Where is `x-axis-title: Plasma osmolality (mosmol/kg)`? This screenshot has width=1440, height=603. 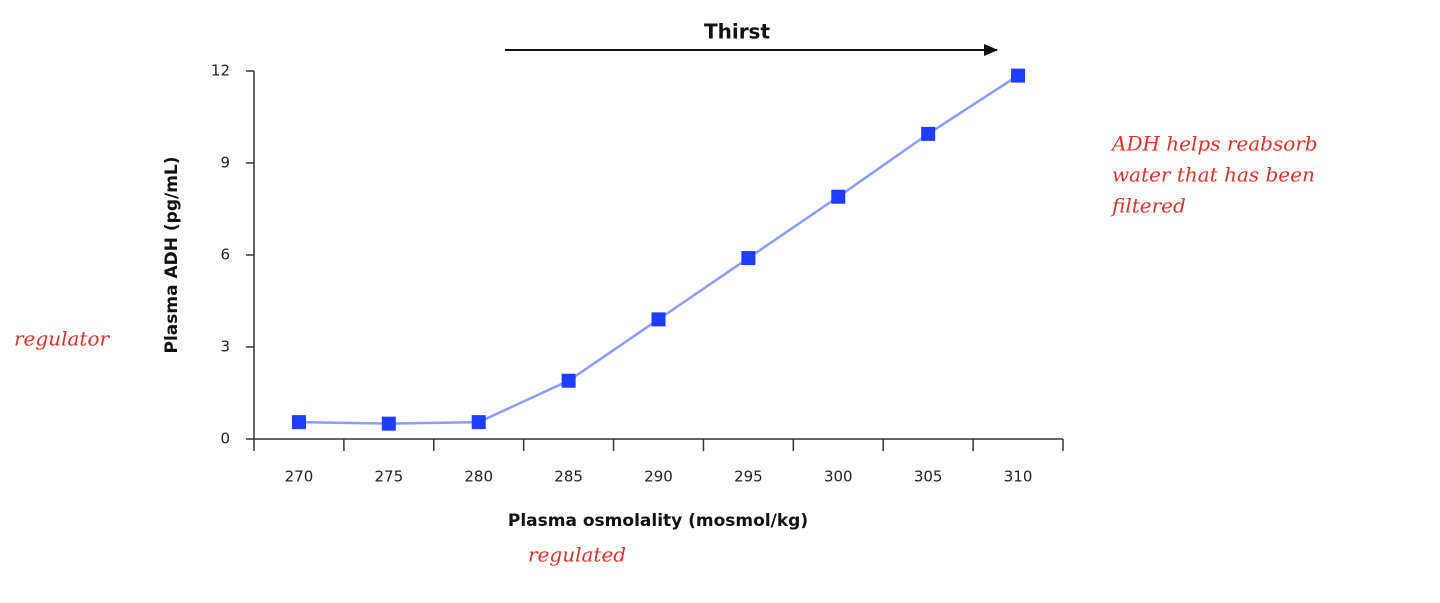
x-axis-title: Plasma osmolality (mosmol/kg) is located at coordinates (658, 521).